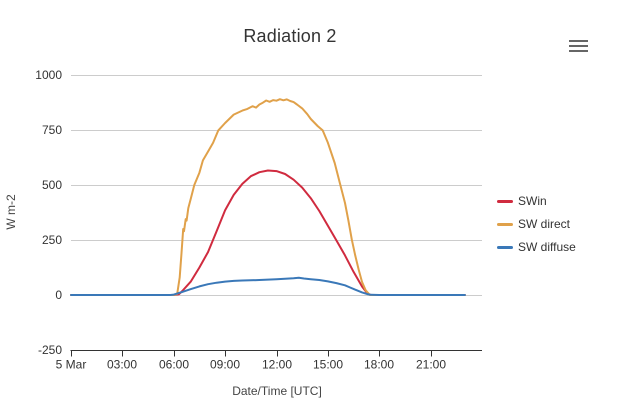 The height and width of the screenshot is (414, 619). I want to click on y-tick-label: 0, so click(58, 295).